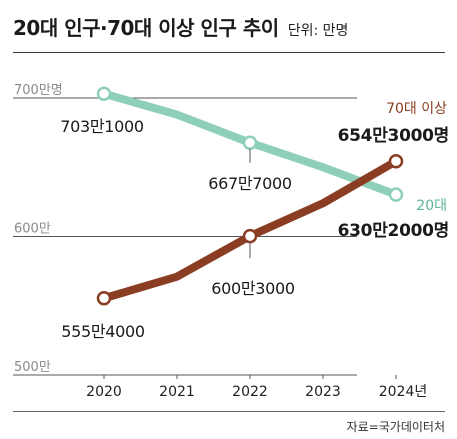  I want to click on data-value-label: 703만1000, so click(102, 126).